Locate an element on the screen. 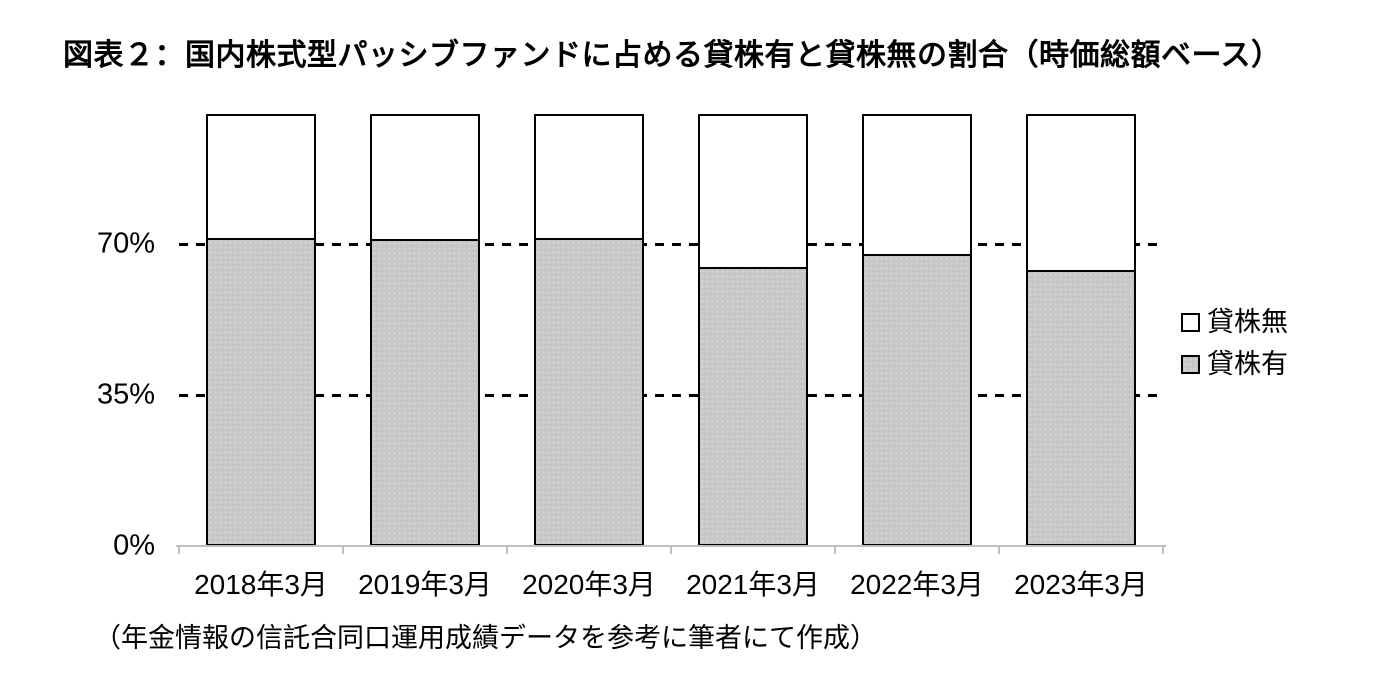 The width and height of the screenshot is (1374, 691). legend-label: 貸株有 is located at coordinates (1247, 363).